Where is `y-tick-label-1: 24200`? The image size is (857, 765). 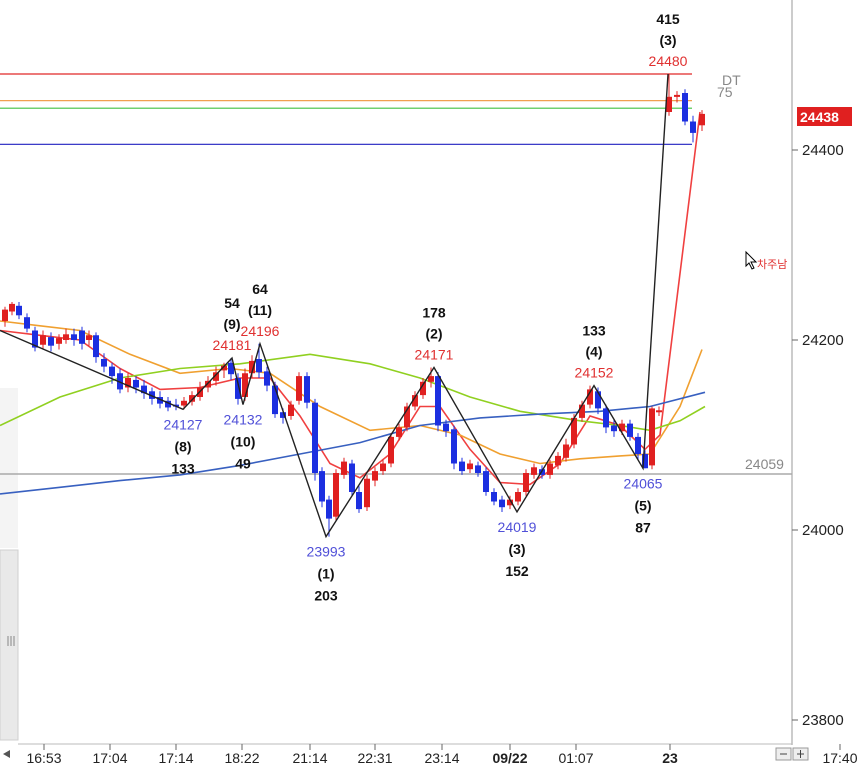 y-tick-label-1: 24200 is located at coordinates (823, 340).